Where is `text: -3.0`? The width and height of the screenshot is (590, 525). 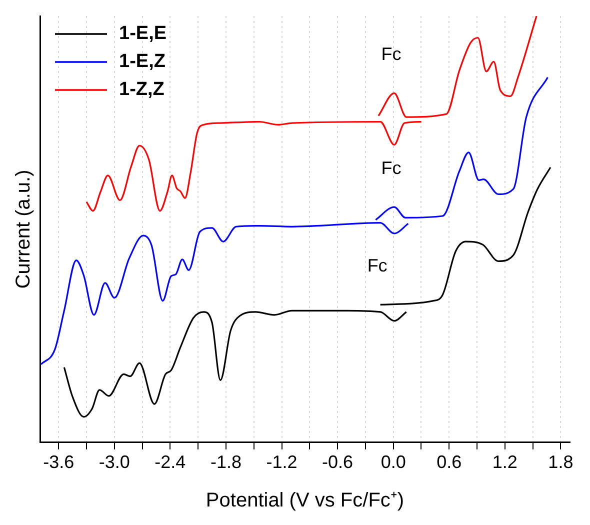
text: -3.0 is located at coordinates (114, 462).